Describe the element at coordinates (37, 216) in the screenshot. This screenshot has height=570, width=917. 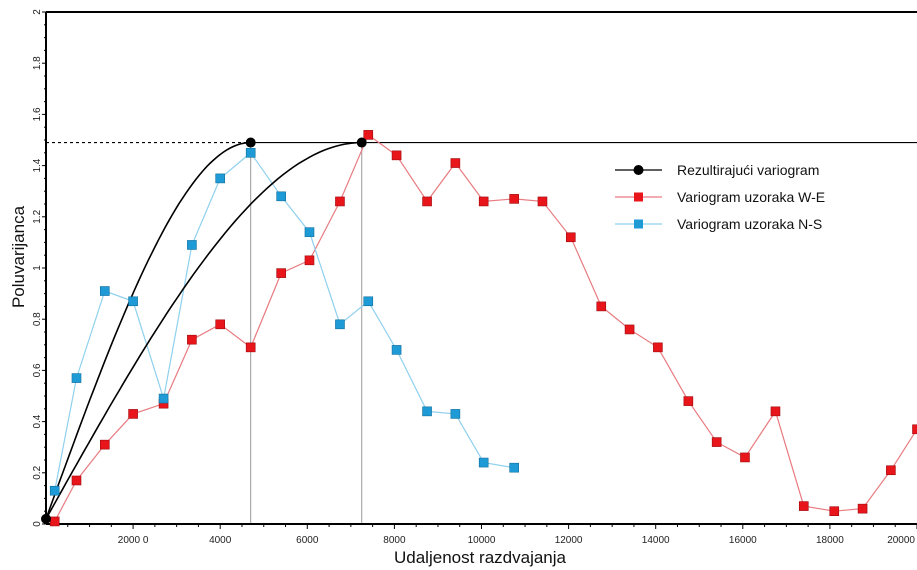
I see `y-tick-label: 1.2` at that location.